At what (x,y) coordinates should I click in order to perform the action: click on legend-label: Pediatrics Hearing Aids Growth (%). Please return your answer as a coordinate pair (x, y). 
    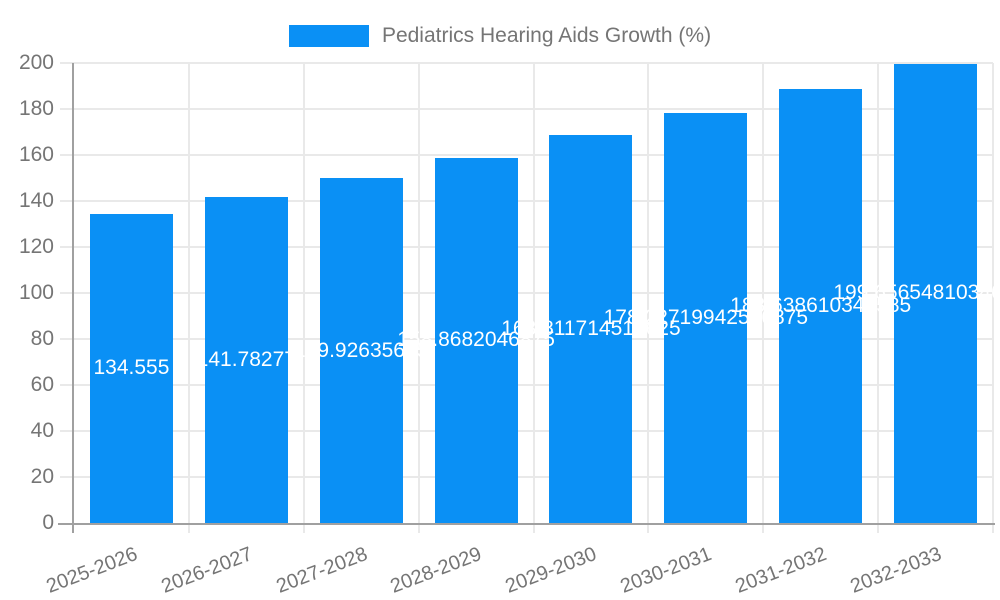
    Looking at the image, I should click on (546, 35).